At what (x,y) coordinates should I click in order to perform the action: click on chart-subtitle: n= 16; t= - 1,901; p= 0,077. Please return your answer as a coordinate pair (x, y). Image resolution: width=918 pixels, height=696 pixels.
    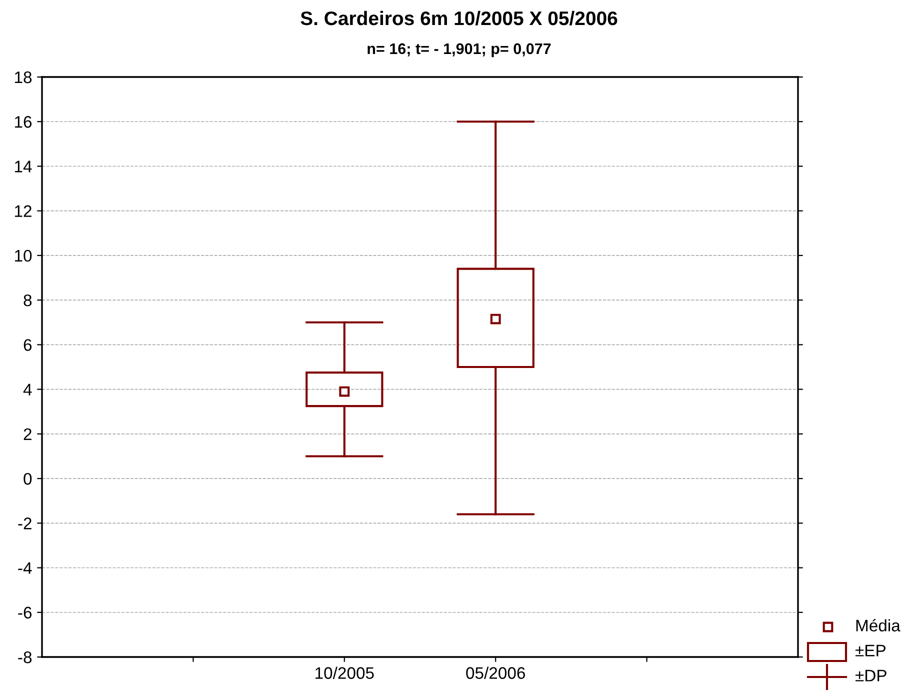
    Looking at the image, I should click on (459, 50).